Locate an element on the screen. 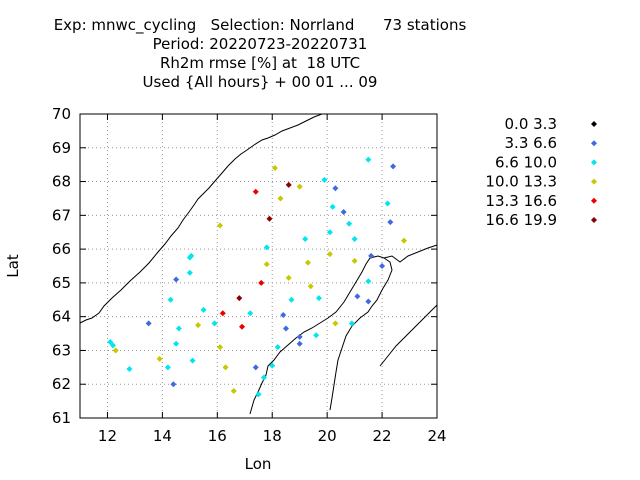  y-tick-label: 64 is located at coordinates (61, 317).